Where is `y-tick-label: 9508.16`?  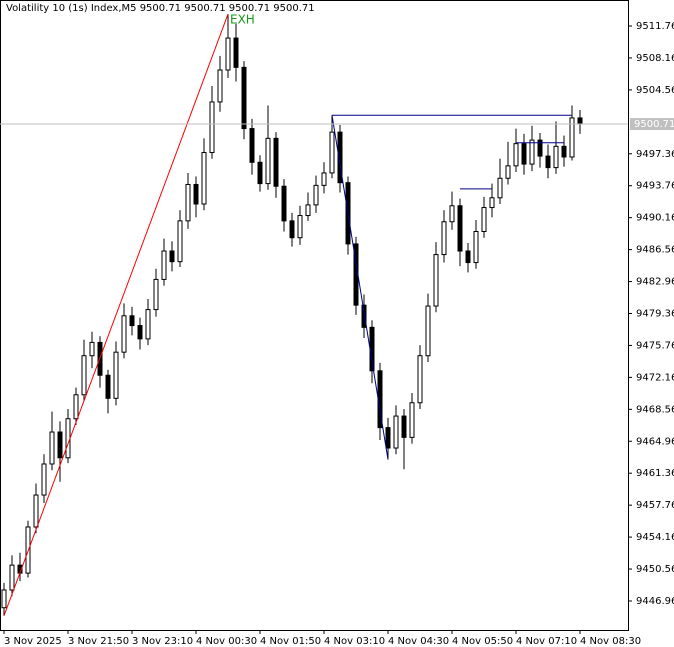
y-tick-label: 9508.16 is located at coordinates (655, 58).